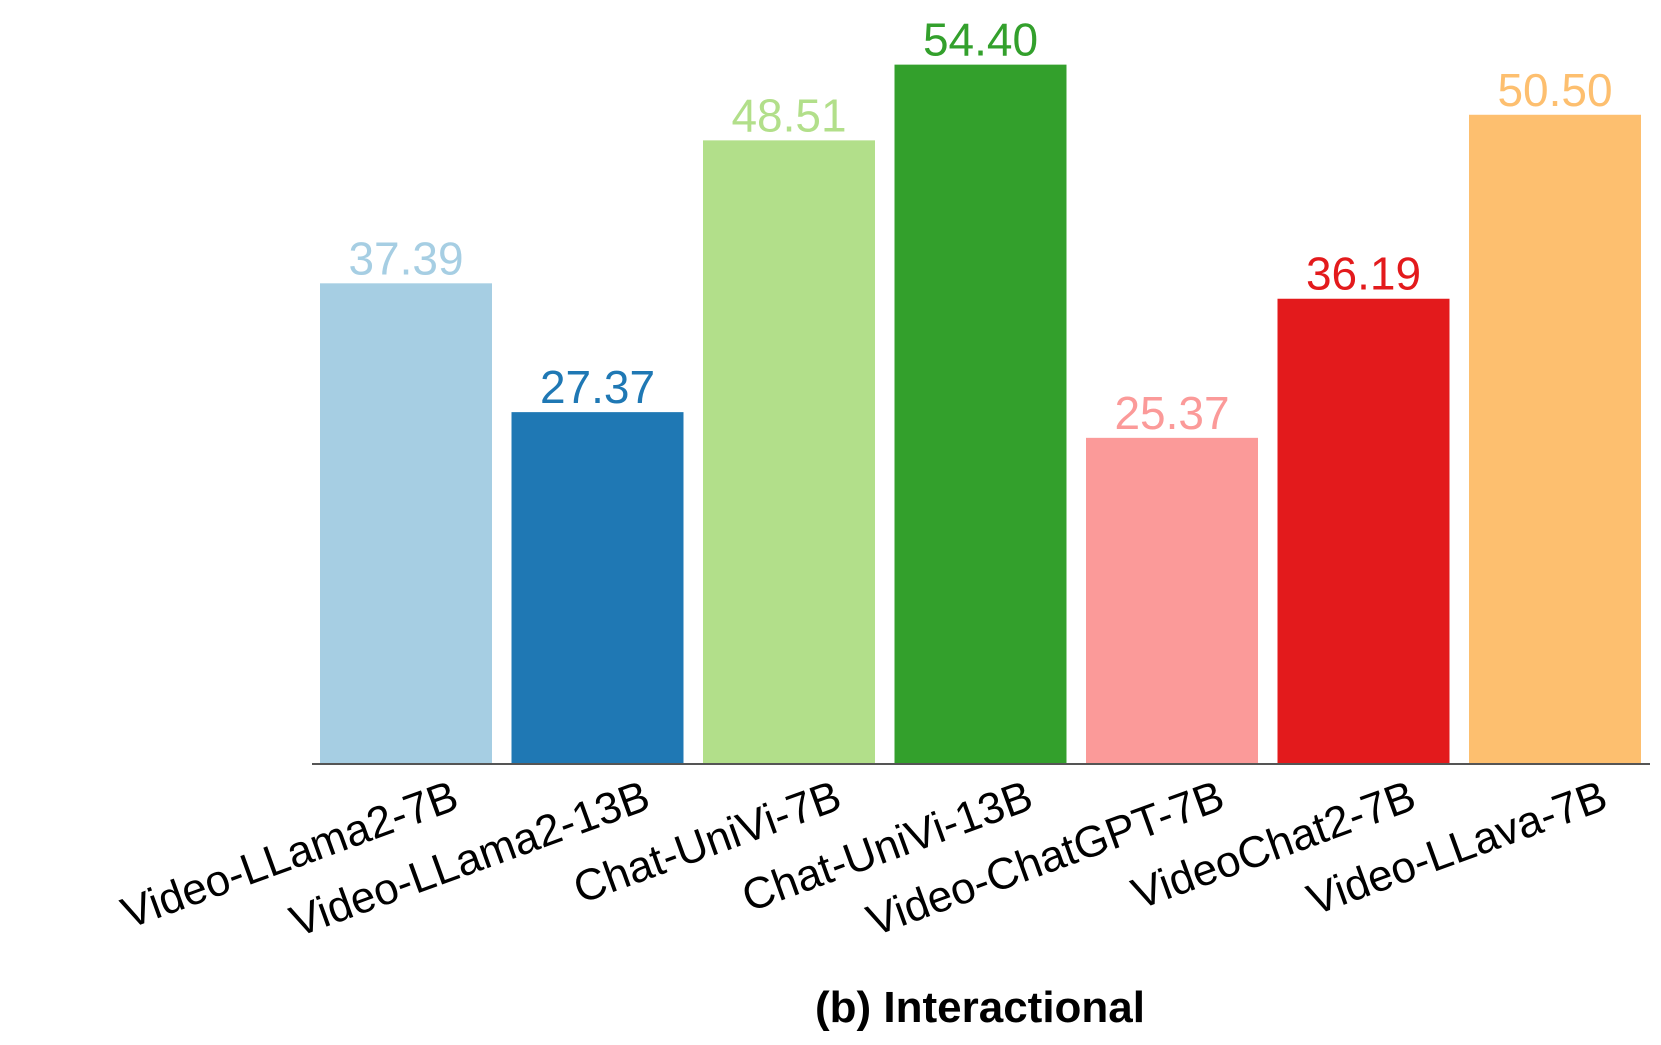 The image size is (1661, 1045). I want to click on data-label: 50.50, so click(1554, 90).